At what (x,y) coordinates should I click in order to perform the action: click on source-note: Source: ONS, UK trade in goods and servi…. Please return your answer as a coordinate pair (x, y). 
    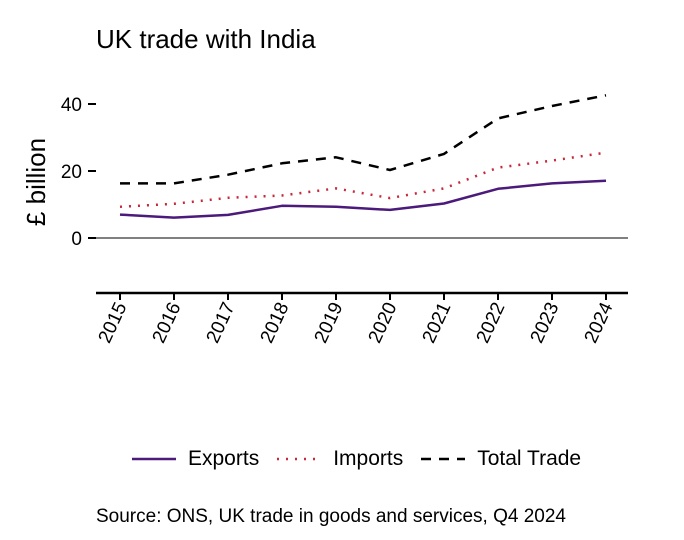
    Looking at the image, I should click on (331, 516).